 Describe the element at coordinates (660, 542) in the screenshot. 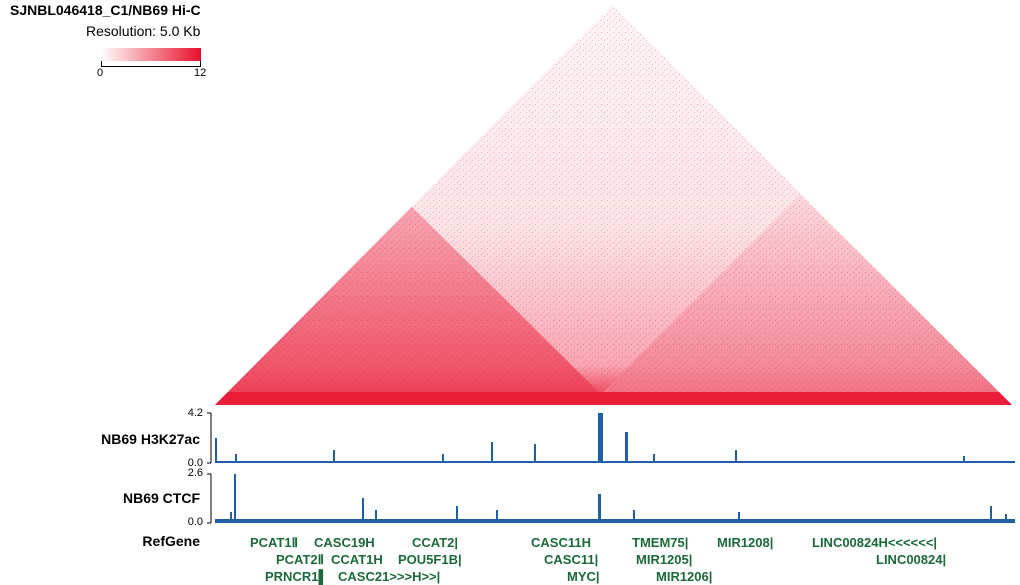

I see `gene-tmem75: TMEM75|` at that location.